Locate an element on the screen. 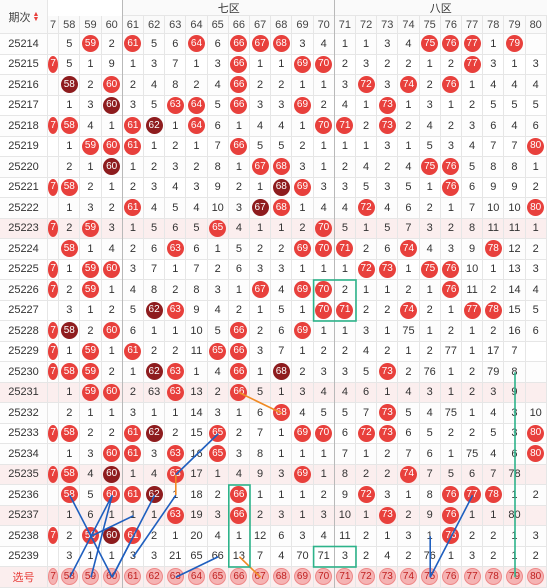 The width and height of the screenshot is (556, 588). trend-cell: 65 is located at coordinates (218, 577).